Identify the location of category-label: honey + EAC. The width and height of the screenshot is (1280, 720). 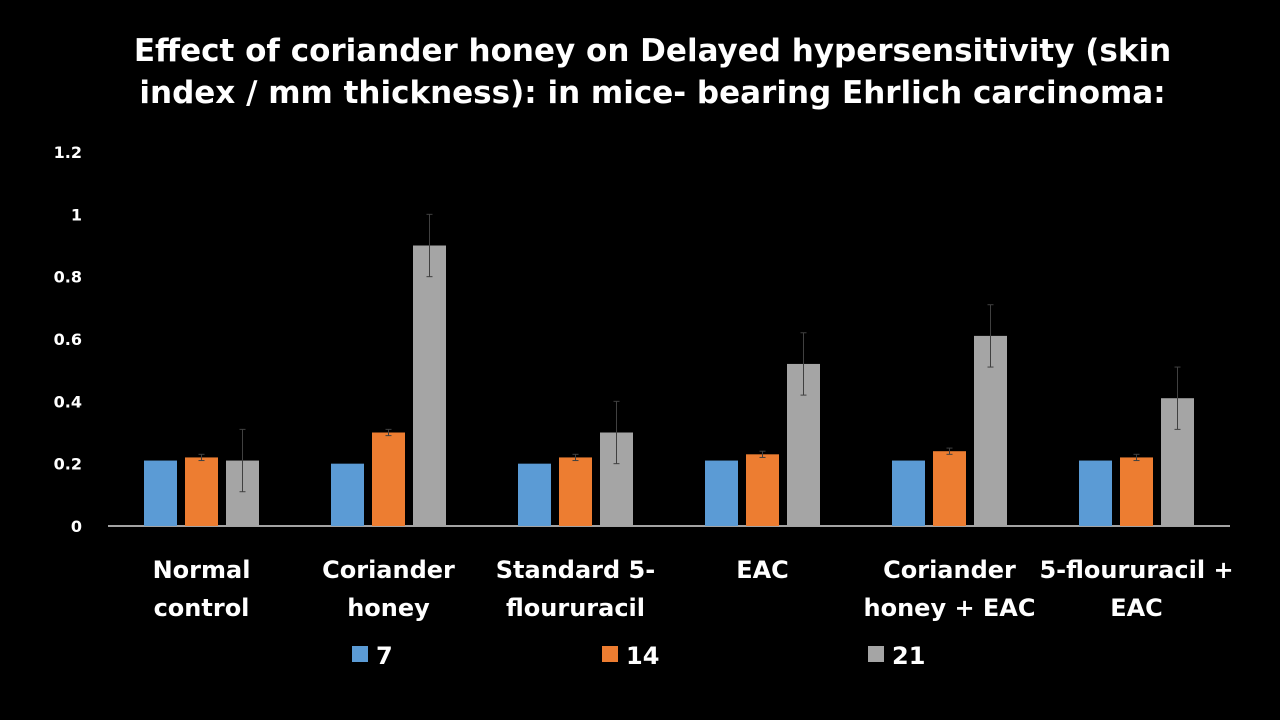
(950, 608).